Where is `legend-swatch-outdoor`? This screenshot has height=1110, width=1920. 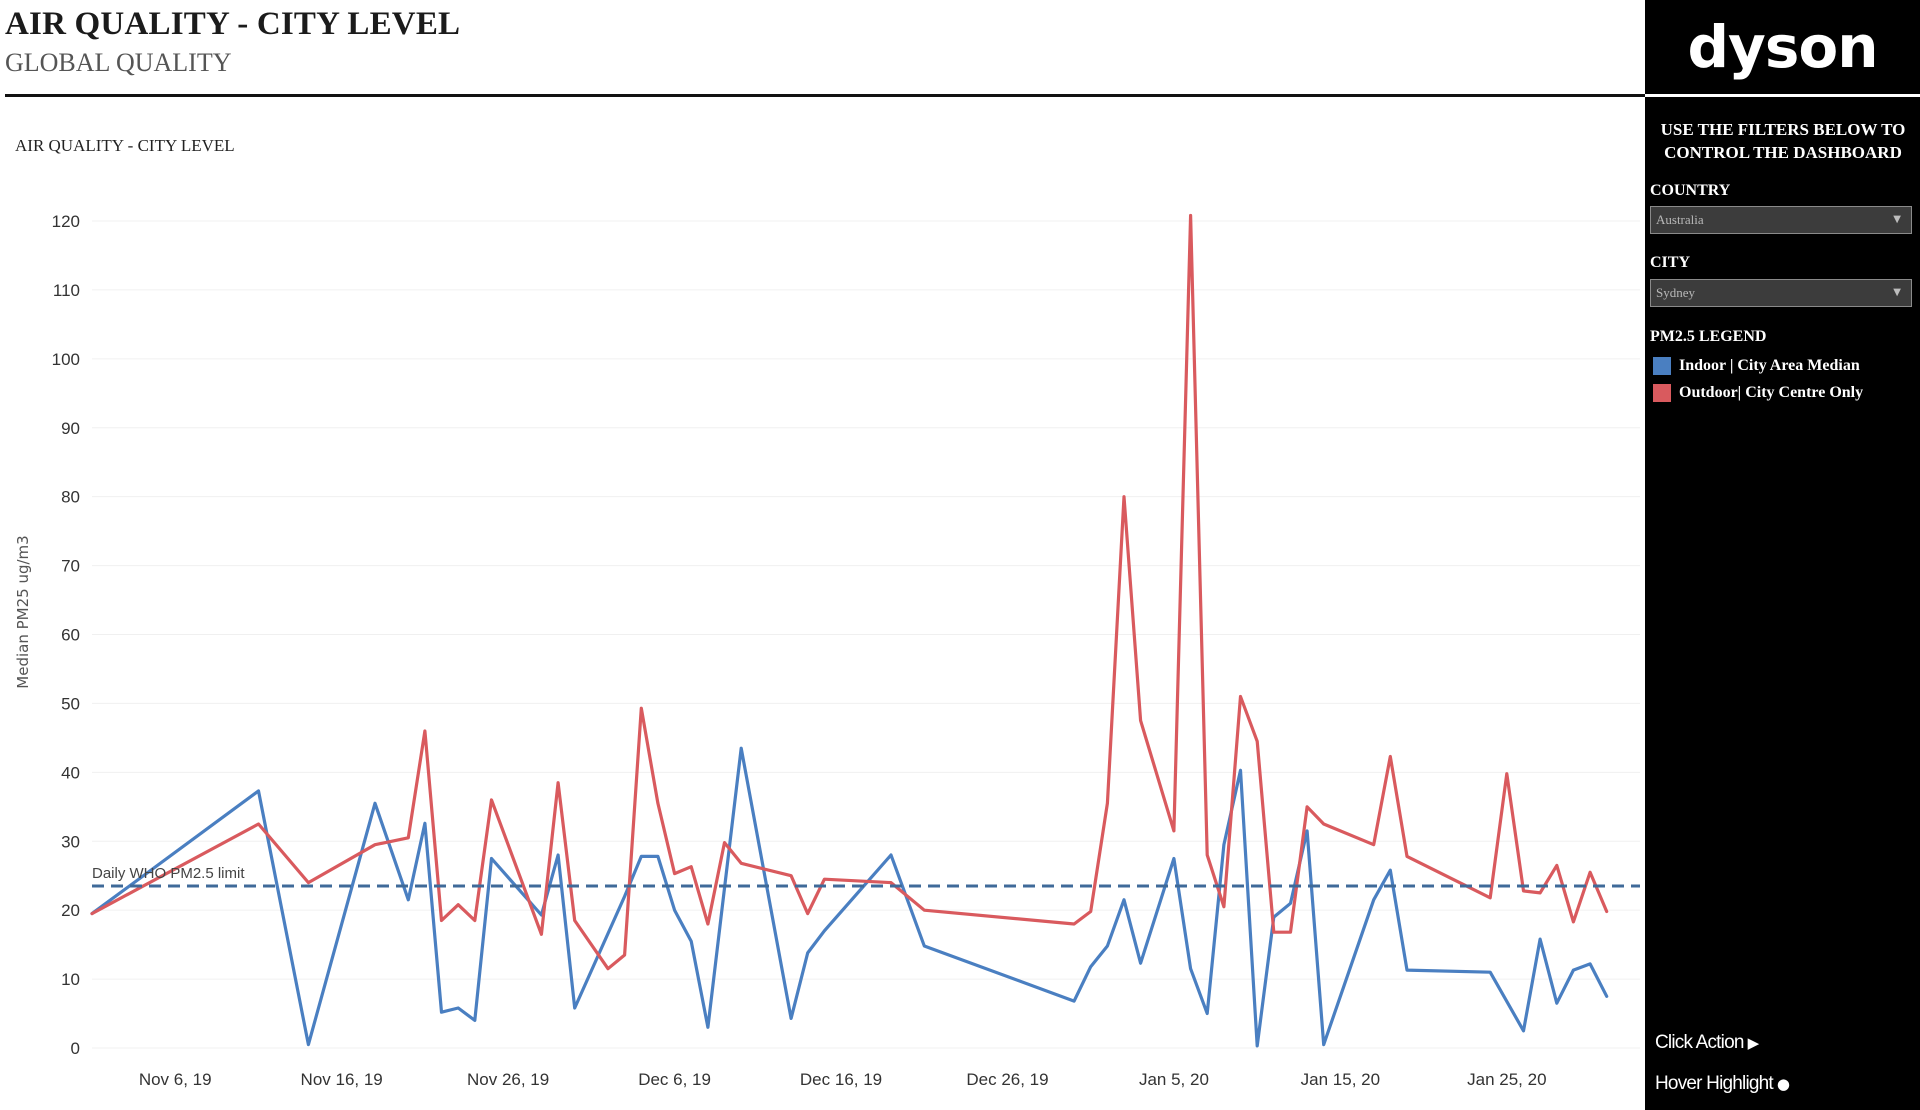 legend-swatch-outdoor is located at coordinates (1662, 393).